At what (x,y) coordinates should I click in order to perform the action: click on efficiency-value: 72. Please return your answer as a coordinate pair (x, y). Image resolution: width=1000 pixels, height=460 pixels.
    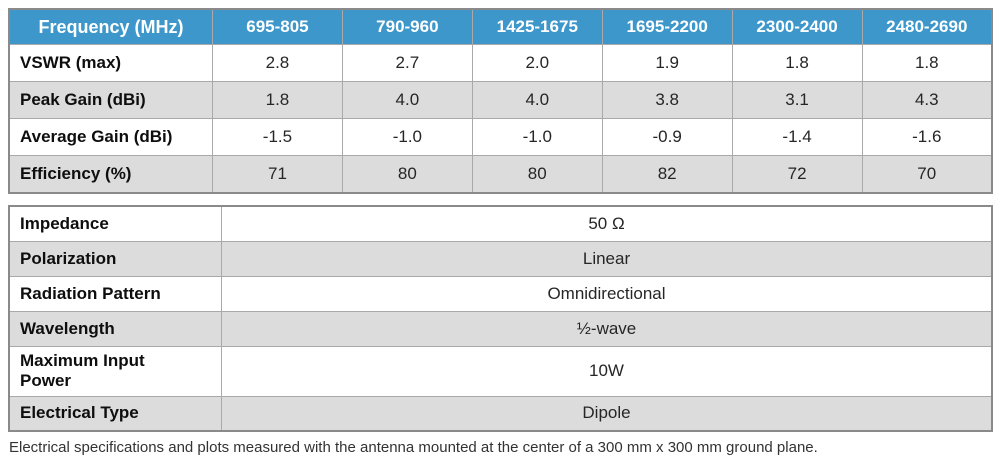
    Looking at the image, I should click on (797, 174).